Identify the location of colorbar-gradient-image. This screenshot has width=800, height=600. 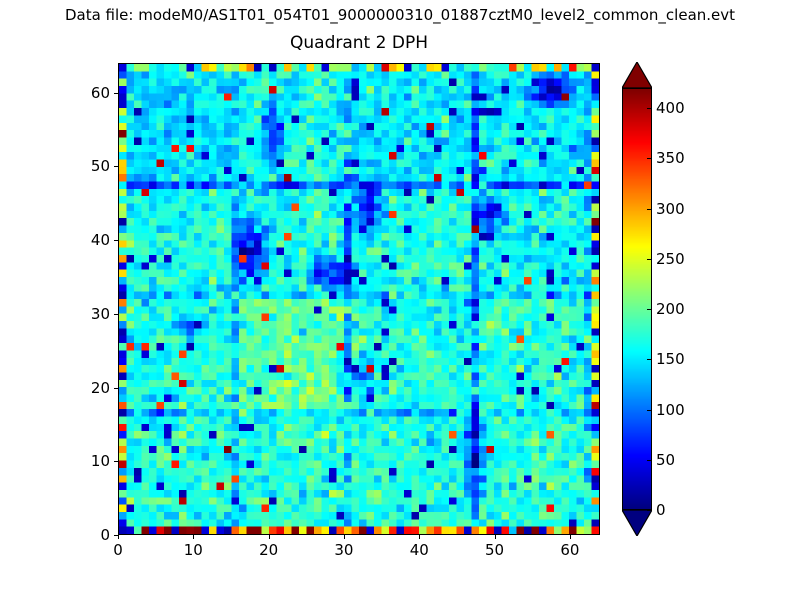
(637, 299).